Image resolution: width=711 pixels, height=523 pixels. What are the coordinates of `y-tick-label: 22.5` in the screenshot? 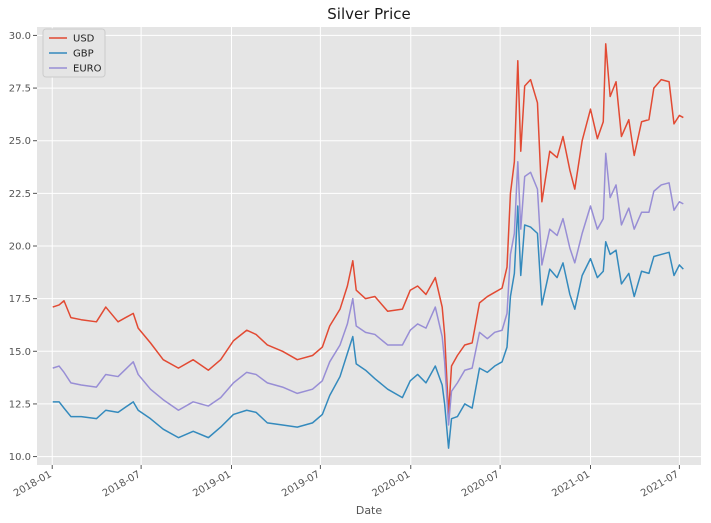 It's located at (20, 194).